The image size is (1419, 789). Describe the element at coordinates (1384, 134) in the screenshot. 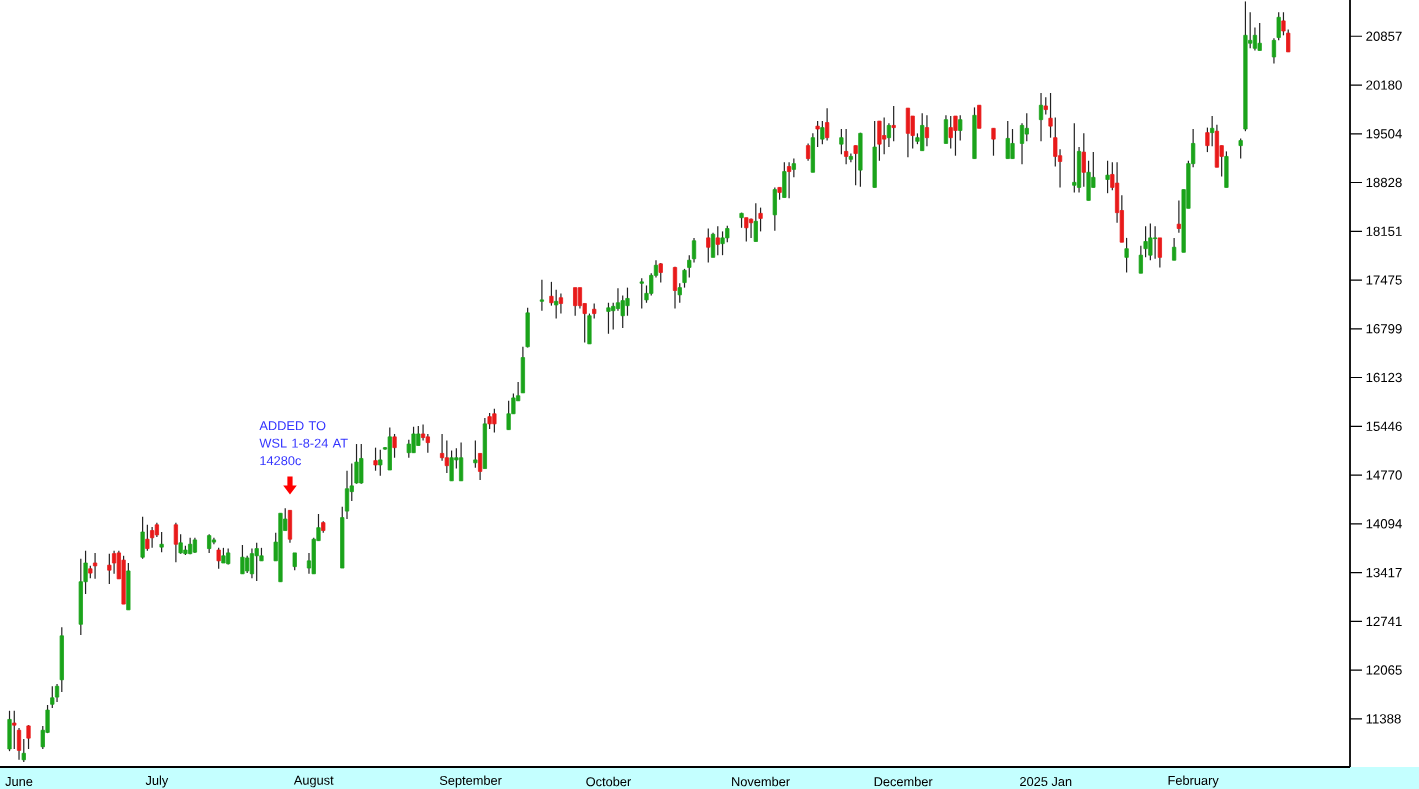

I see `y-tick-label: 19504` at that location.